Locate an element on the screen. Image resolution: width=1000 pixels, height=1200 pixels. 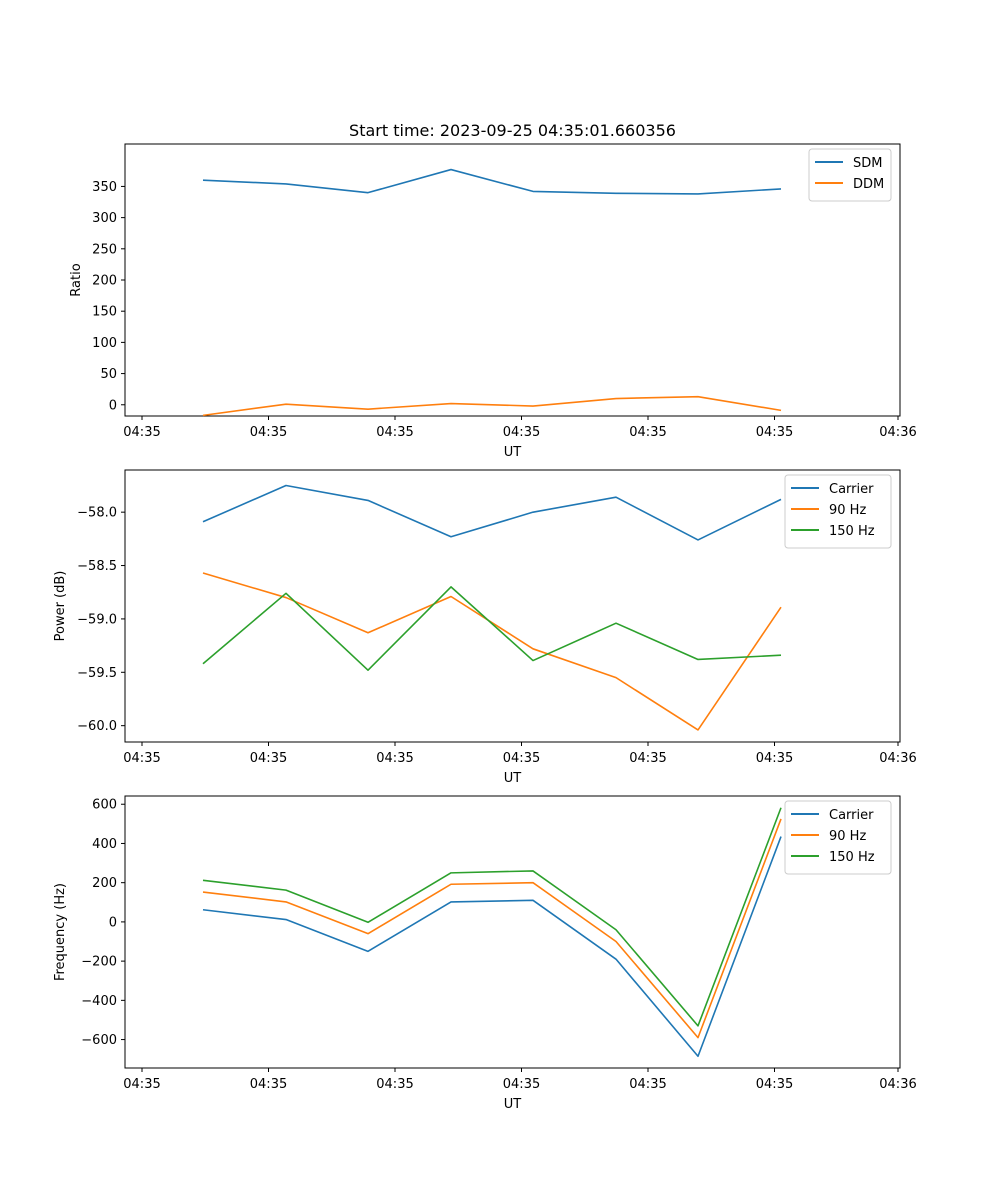
series-line-ddm is located at coordinates (492, 406).